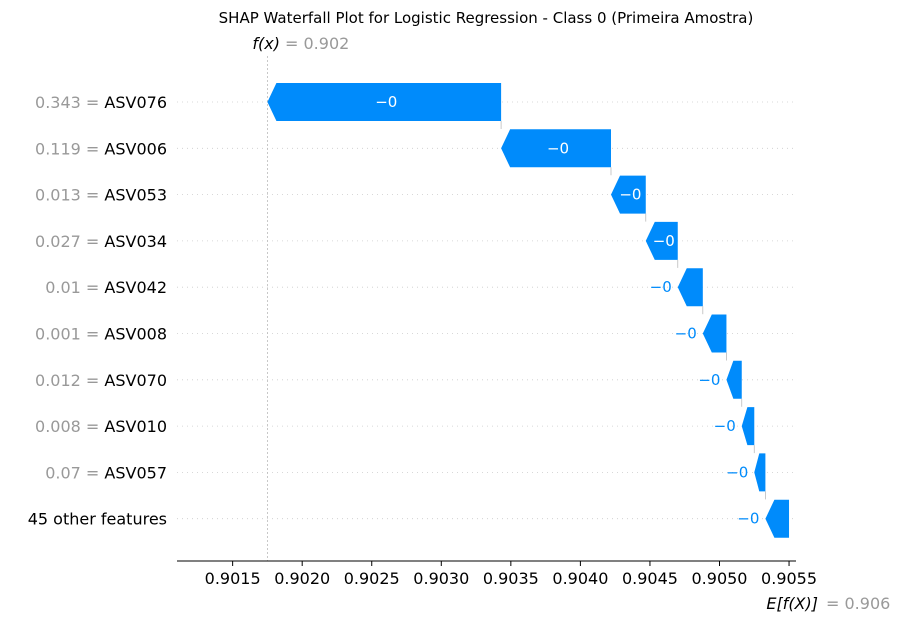  What do you see at coordinates (233, 578) in the screenshot?
I see `x-tick-label: 0.9015` at bounding box center [233, 578].